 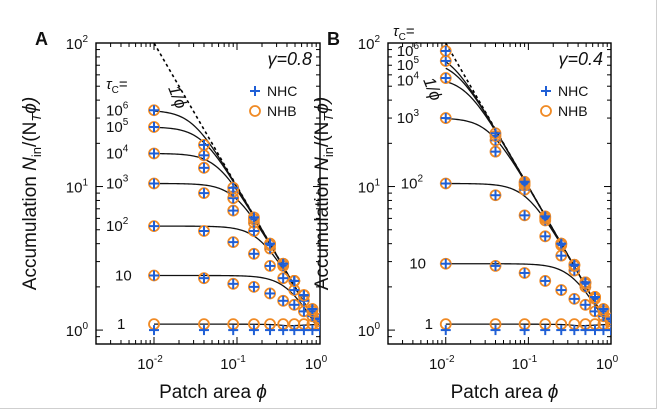 What do you see at coordinates (580, 59) in the screenshot?
I see `gamma-annotation: γ=0.4` at bounding box center [580, 59].